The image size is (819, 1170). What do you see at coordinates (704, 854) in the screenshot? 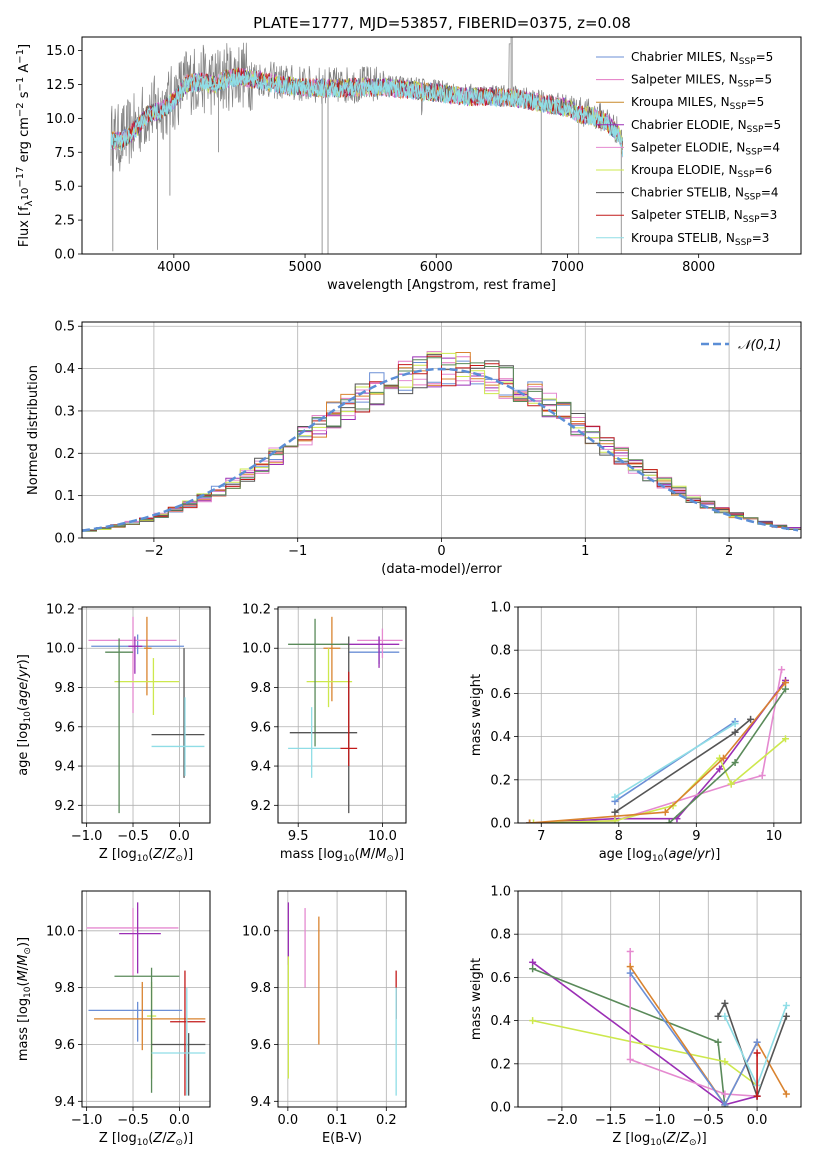
I see `axis-label-part: yr` at bounding box center [704, 854].